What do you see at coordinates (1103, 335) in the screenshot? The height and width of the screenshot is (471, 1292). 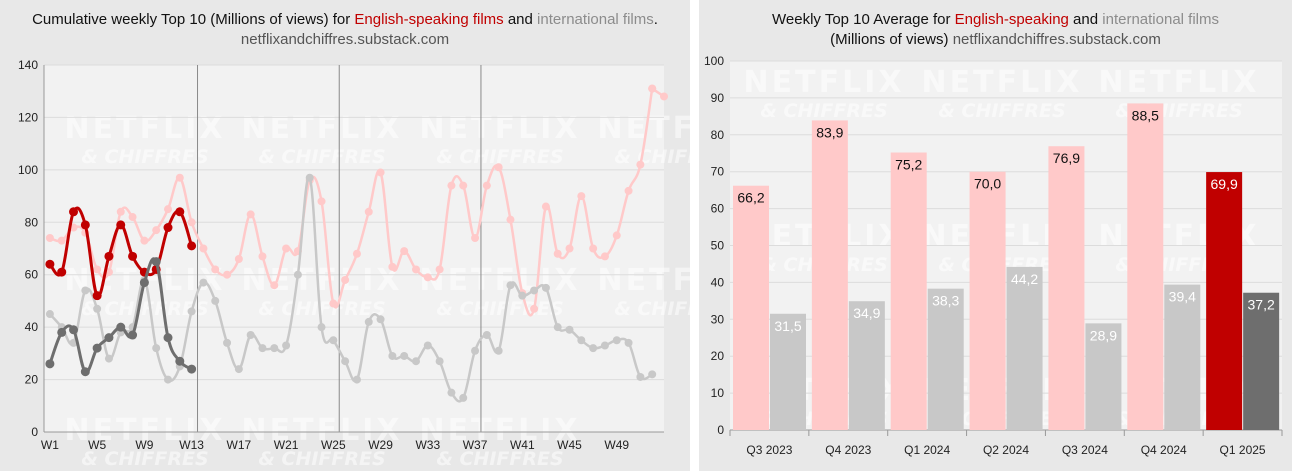 I see `data-label: 28,9` at bounding box center [1103, 335].